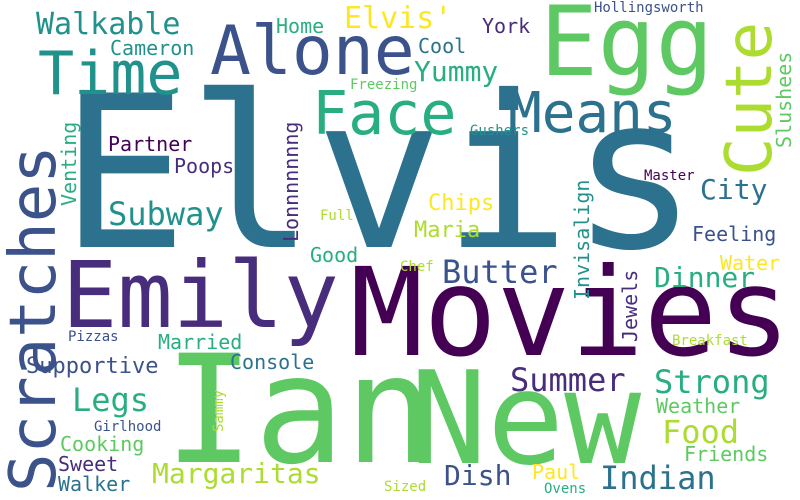  What do you see at coordinates (337, 216) in the screenshot?
I see `word-full: Full` at bounding box center [337, 216].